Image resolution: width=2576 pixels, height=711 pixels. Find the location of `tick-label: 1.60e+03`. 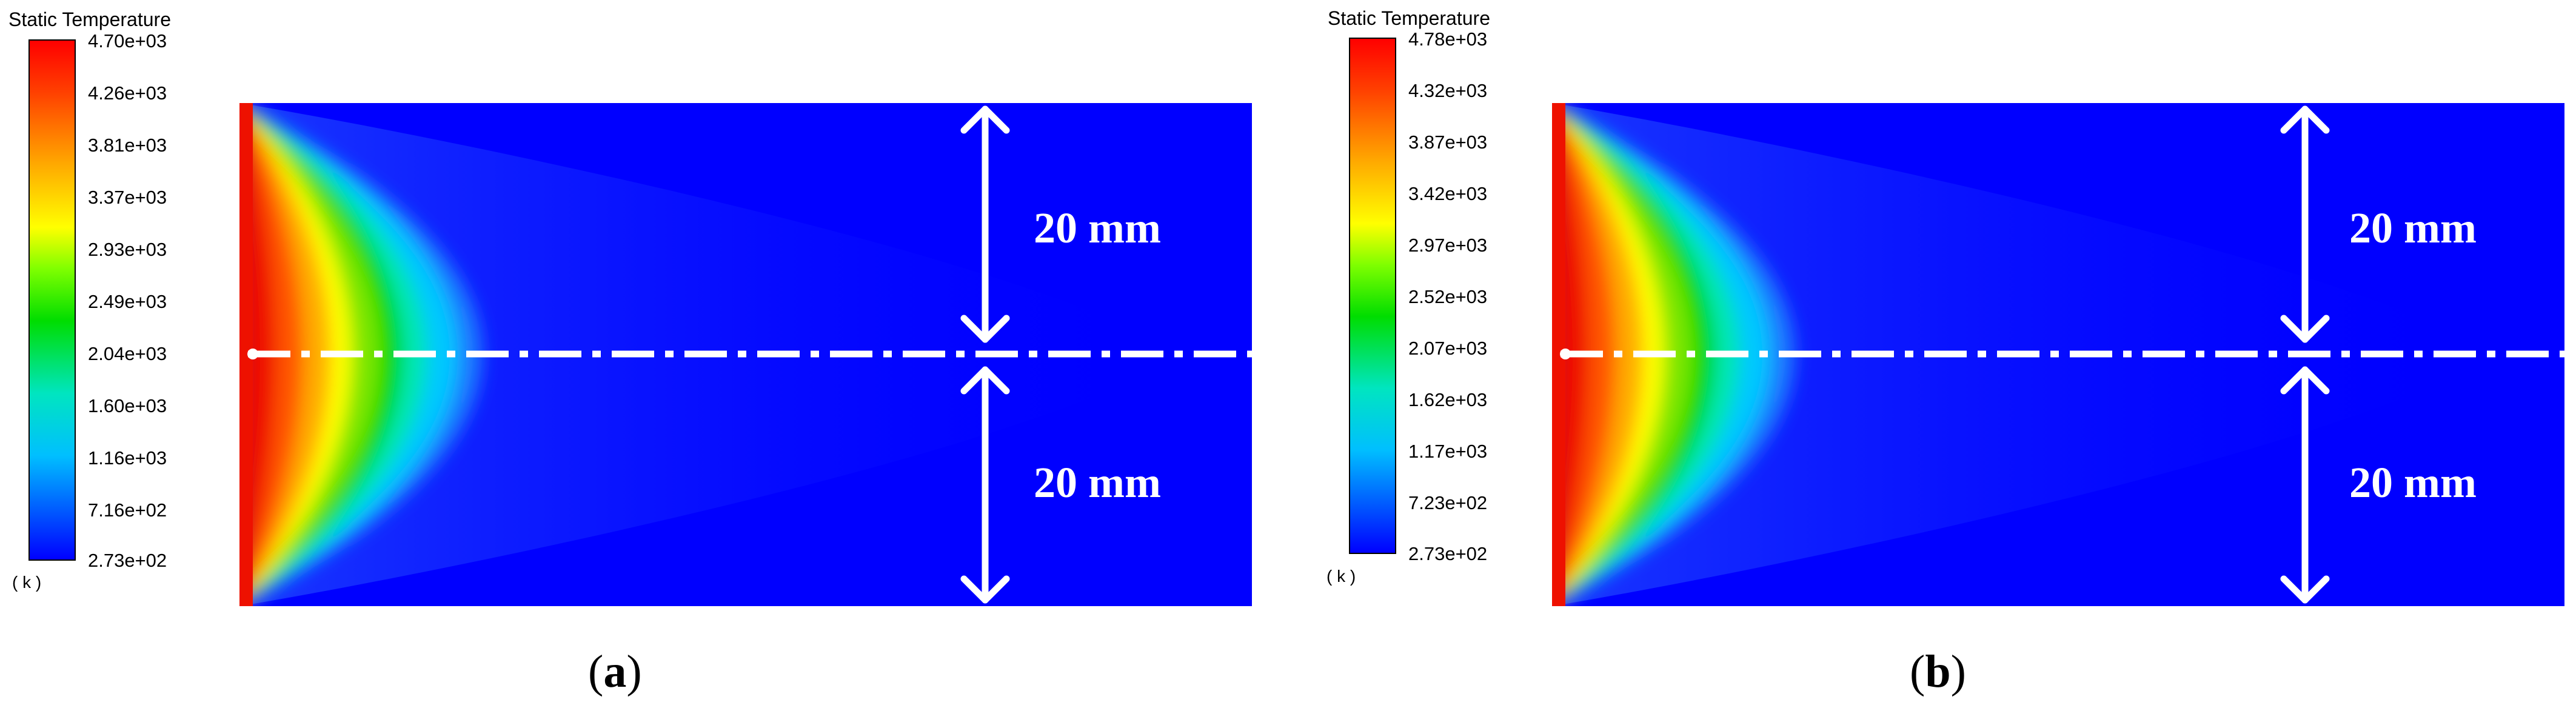

tick-label: 1.60e+03 is located at coordinates (127, 406).